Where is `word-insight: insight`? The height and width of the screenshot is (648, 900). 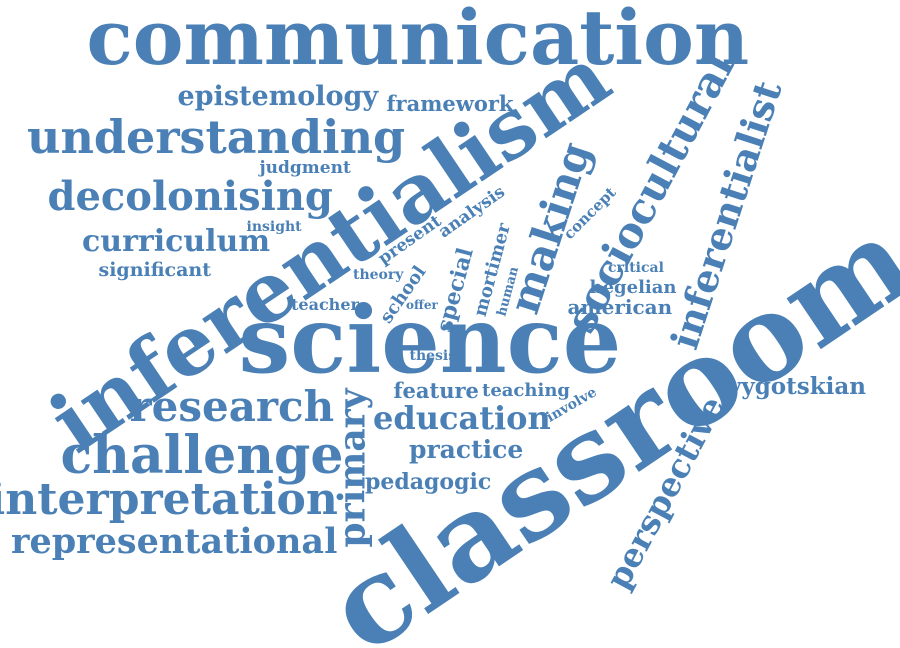
word-insight: insight is located at coordinates (274, 227).